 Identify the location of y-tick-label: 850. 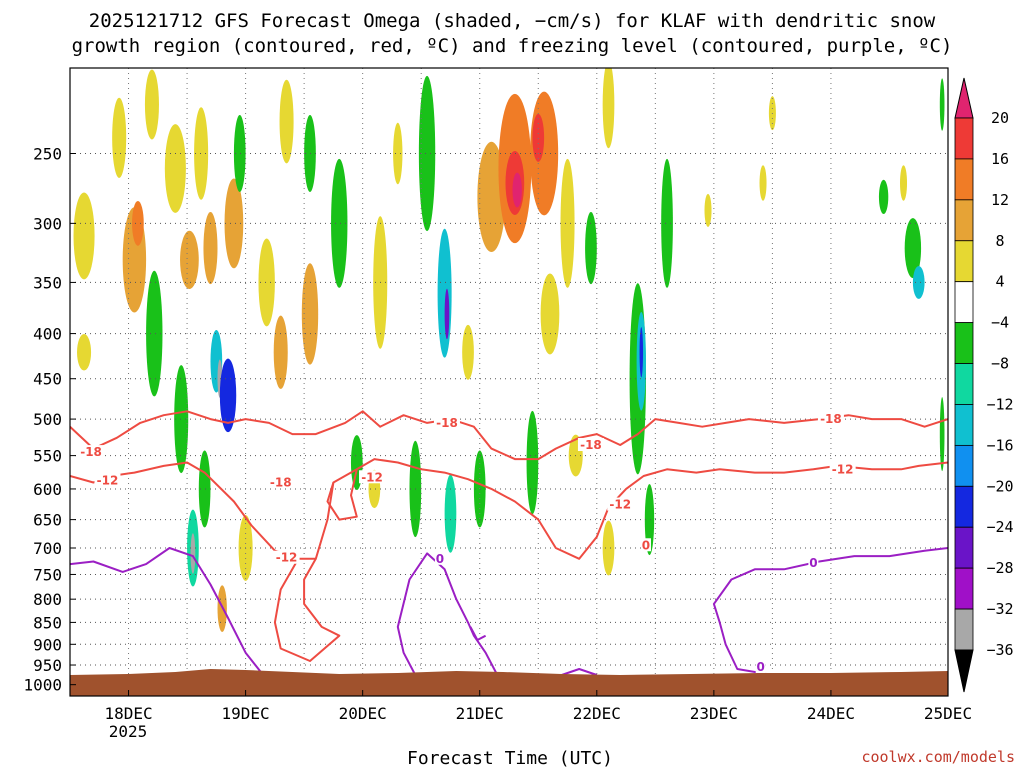
(47, 622).